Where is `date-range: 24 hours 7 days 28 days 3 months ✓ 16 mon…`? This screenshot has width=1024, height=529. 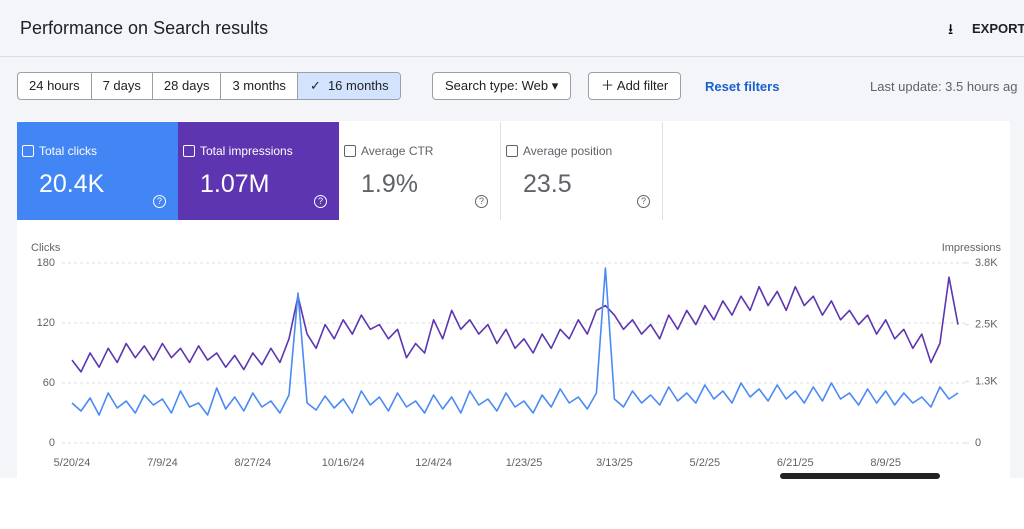 date-range: 24 hours 7 days 28 days 3 months ✓ 16 mon… is located at coordinates (209, 86).